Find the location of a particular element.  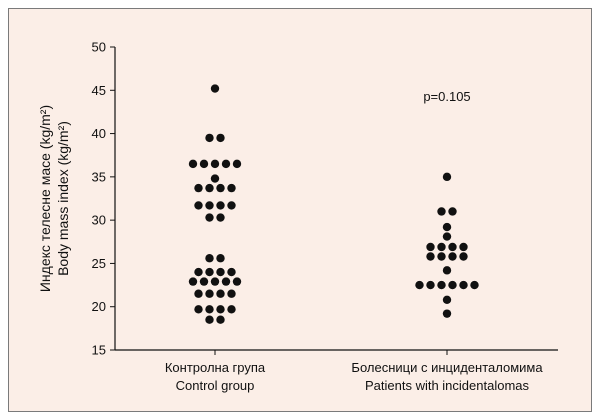

y-tick-label: 40 is located at coordinates (99, 133).